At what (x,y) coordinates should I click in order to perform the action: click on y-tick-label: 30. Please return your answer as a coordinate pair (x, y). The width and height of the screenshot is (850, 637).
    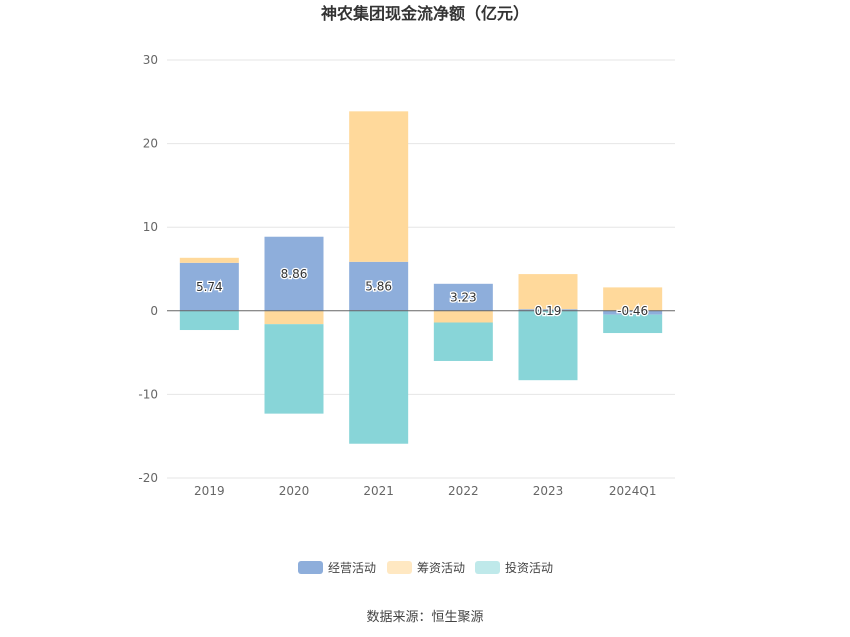
    Looking at the image, I should click on (150, 60).